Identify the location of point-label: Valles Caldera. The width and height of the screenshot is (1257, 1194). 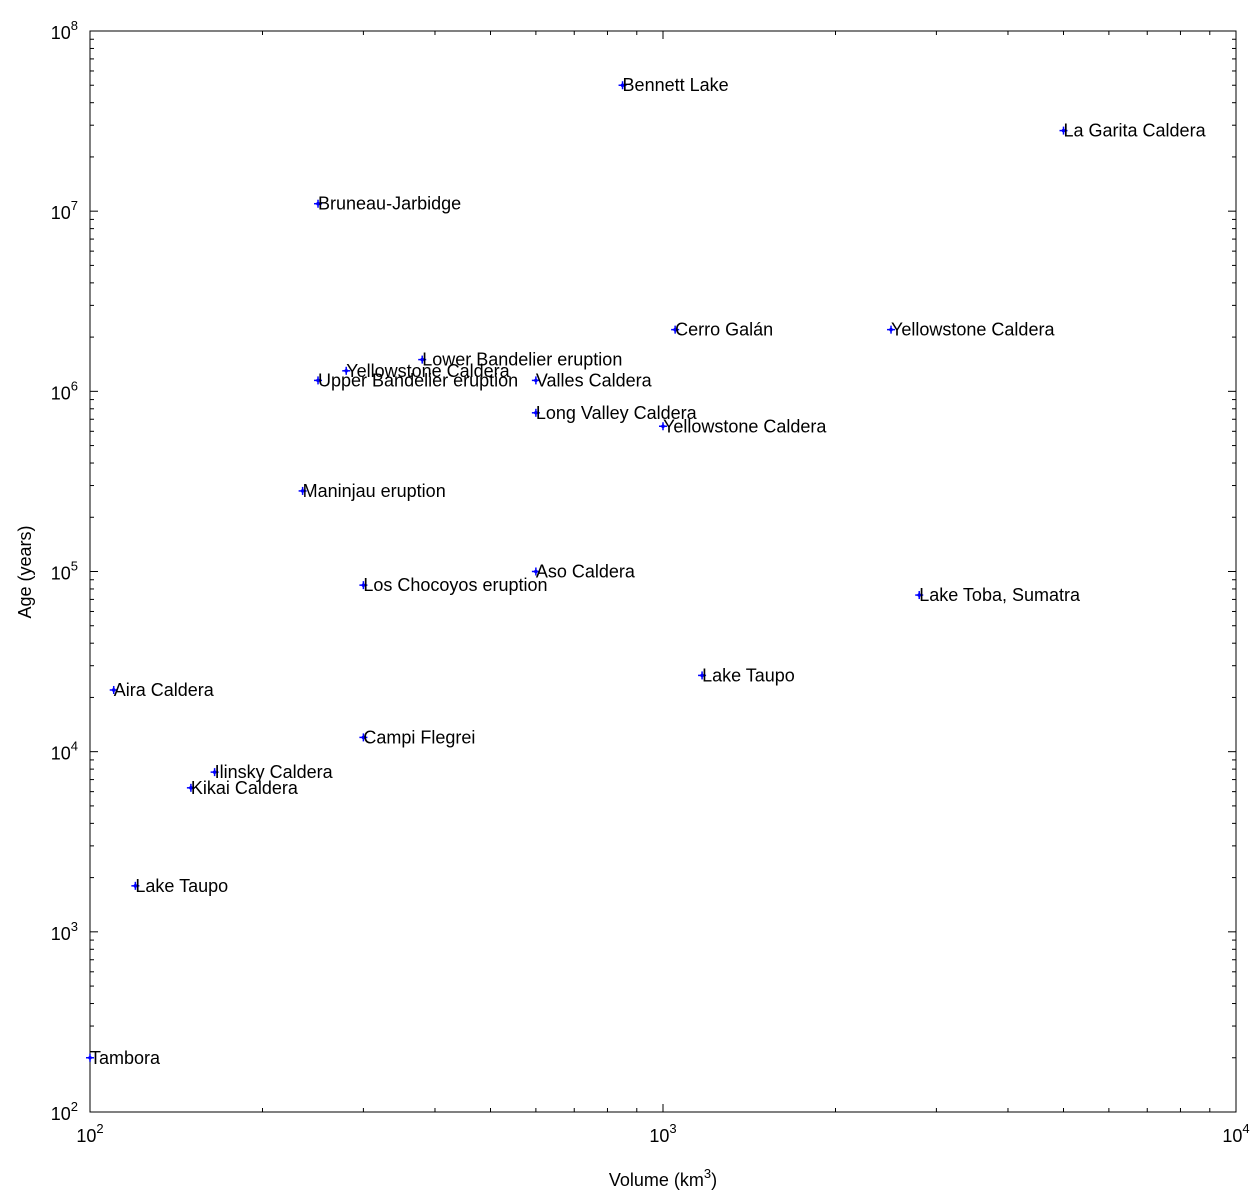
(594, 380).